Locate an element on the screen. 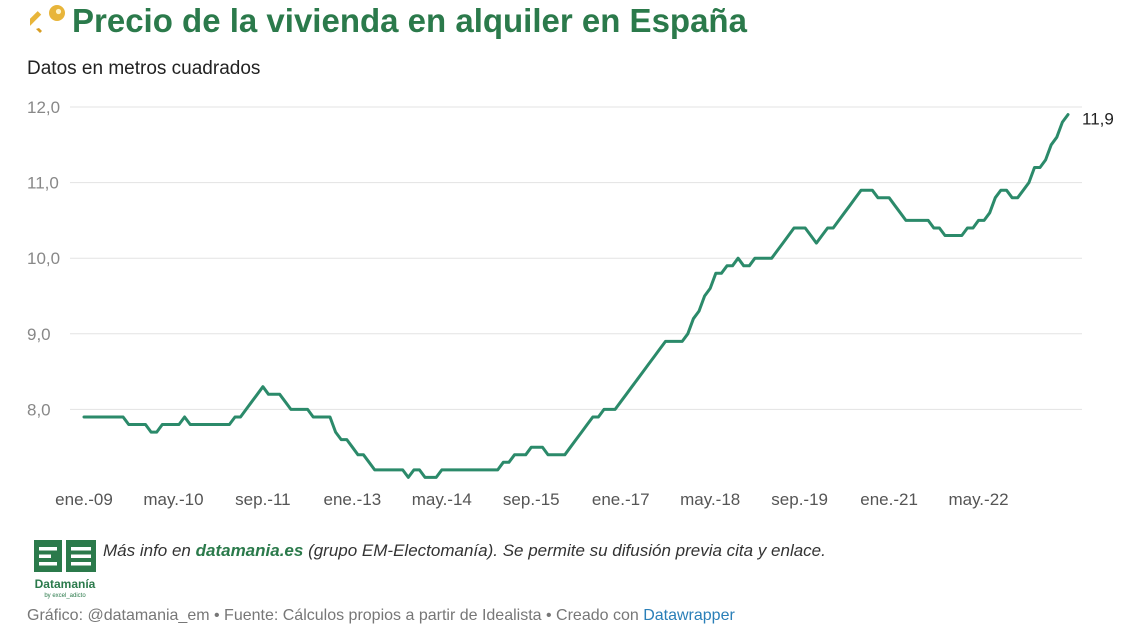 The image size is (1134, 641). x-tick-label: may.-14 is located at coordinates (442, 499).